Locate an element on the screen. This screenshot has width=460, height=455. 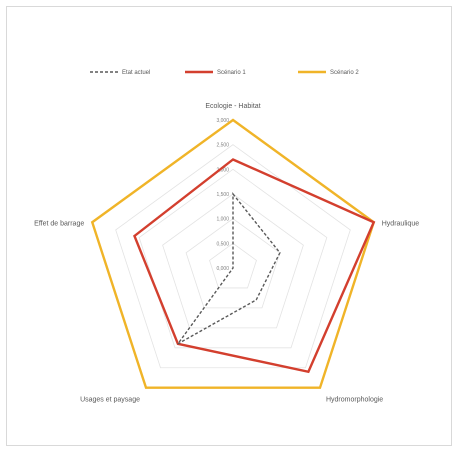
axis-label: Hydromorphologie is located at coordinates (354, 400).